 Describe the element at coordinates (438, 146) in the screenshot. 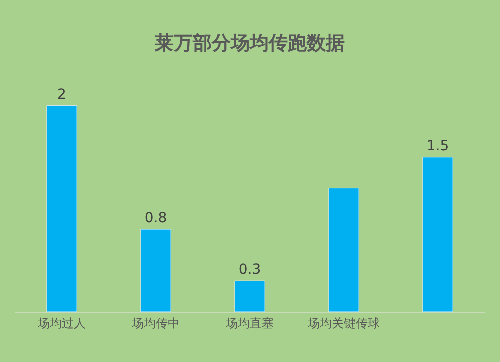

I see `data-label: 1.5` at that location.